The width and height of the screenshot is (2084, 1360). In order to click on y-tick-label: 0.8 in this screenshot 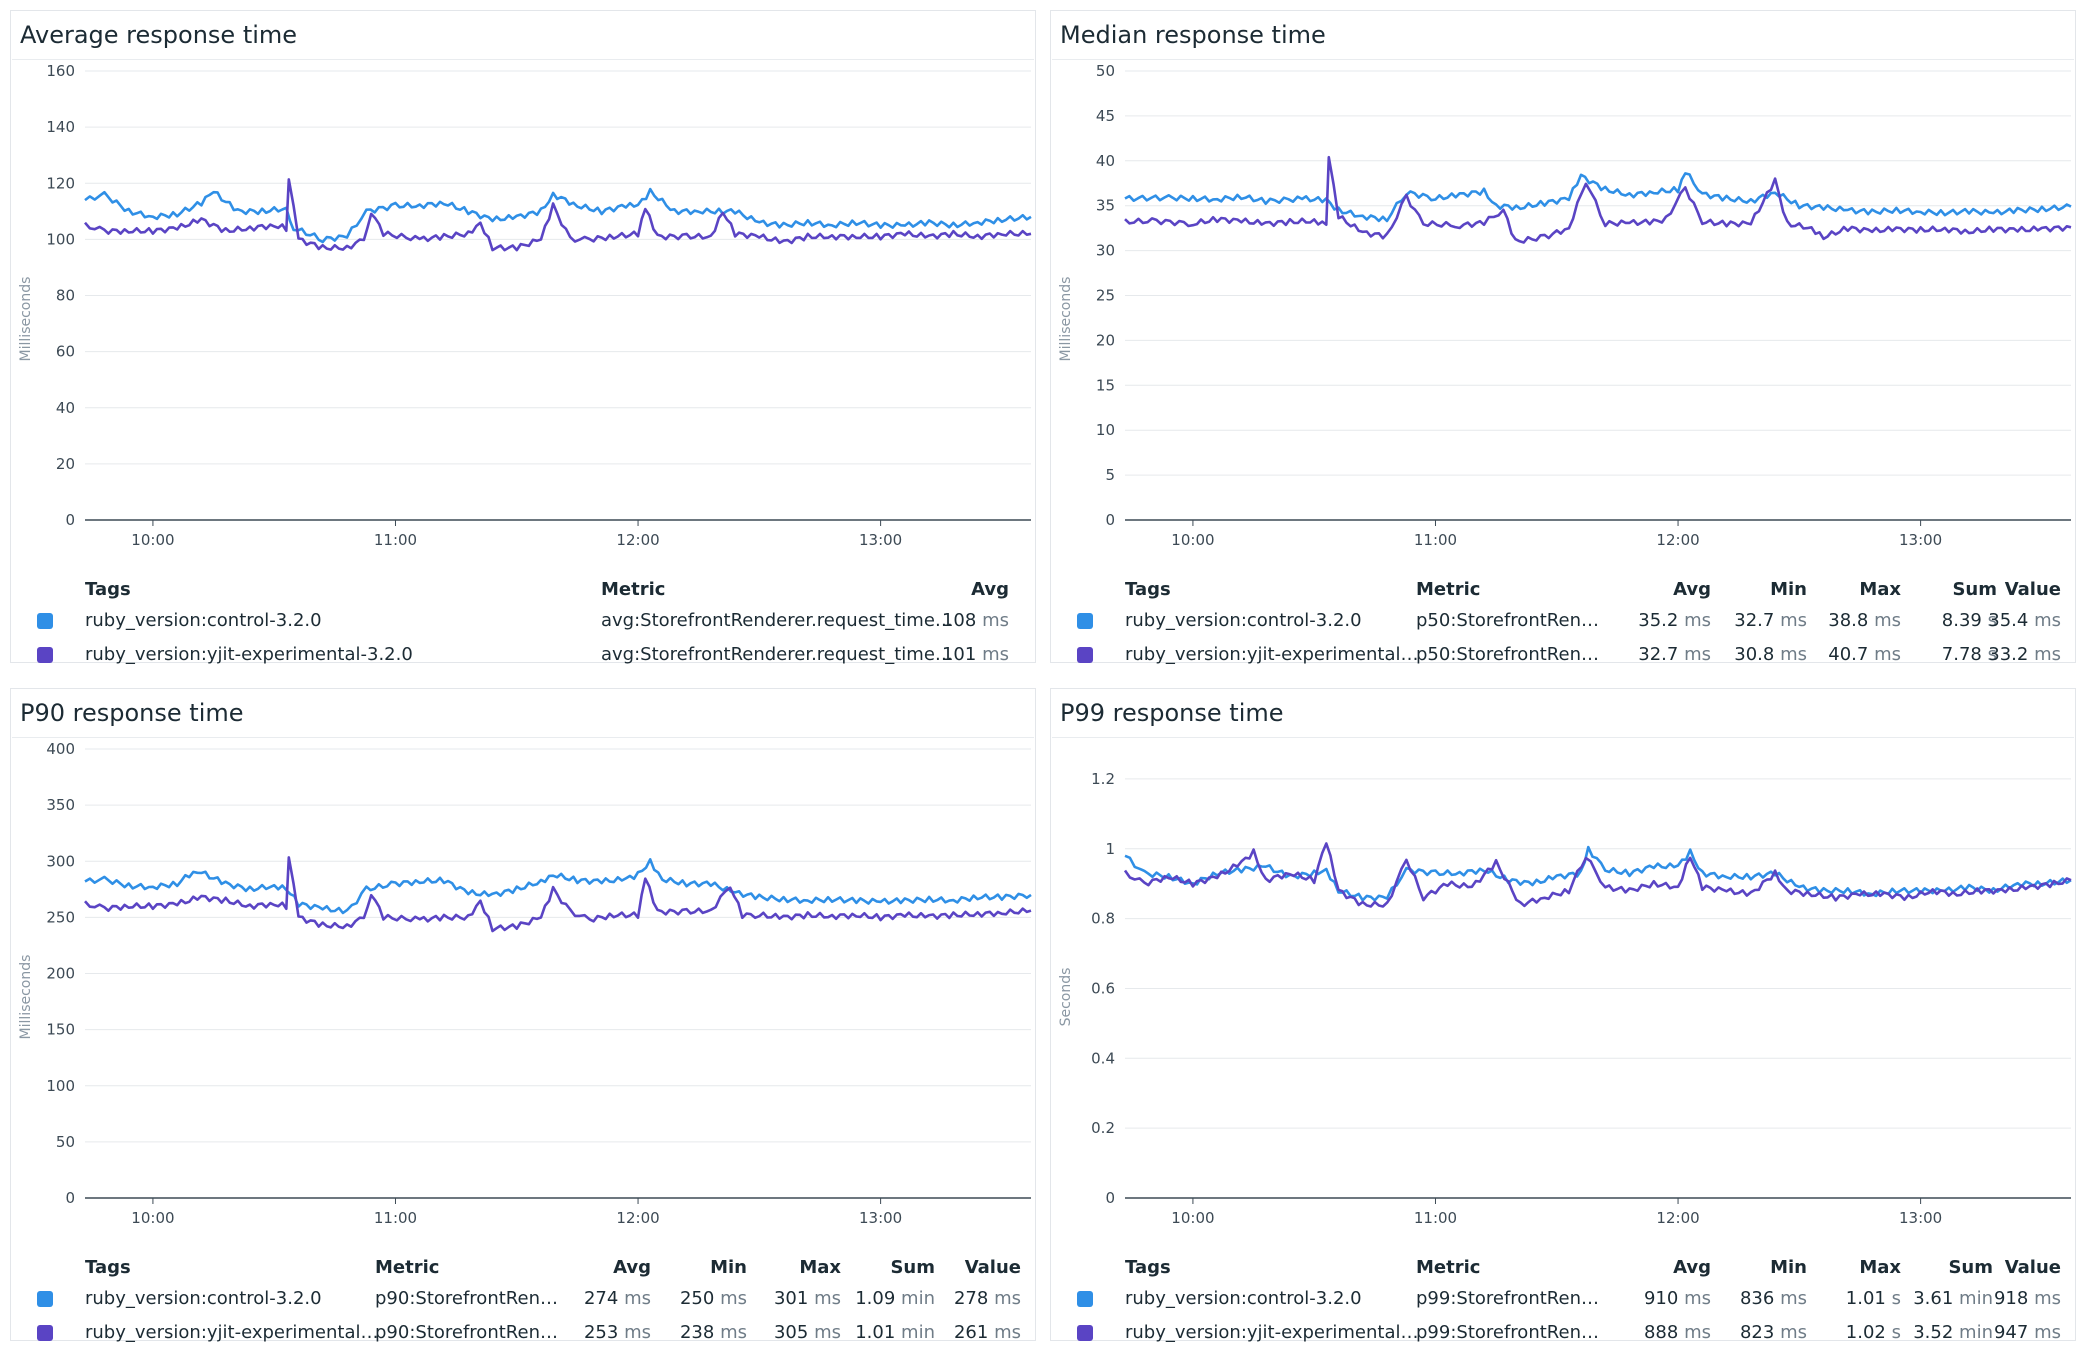, I will do `click(1103, 919)`.